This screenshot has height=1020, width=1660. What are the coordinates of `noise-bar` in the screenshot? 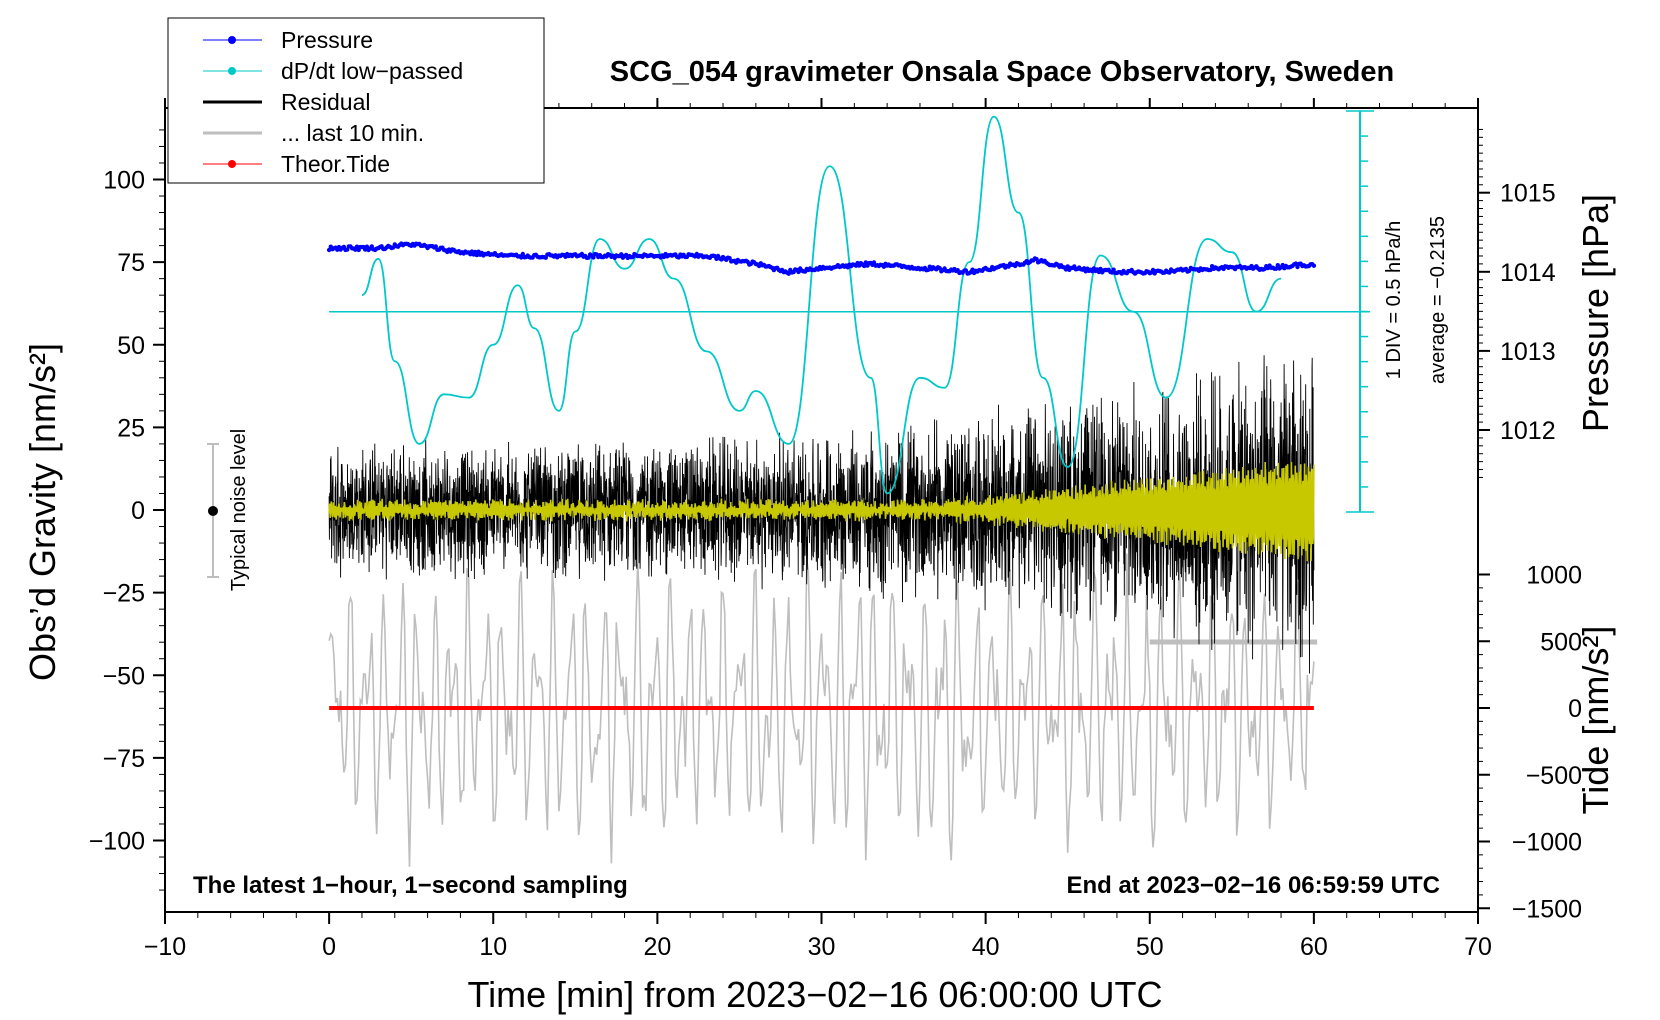 It's located at (213, 510).